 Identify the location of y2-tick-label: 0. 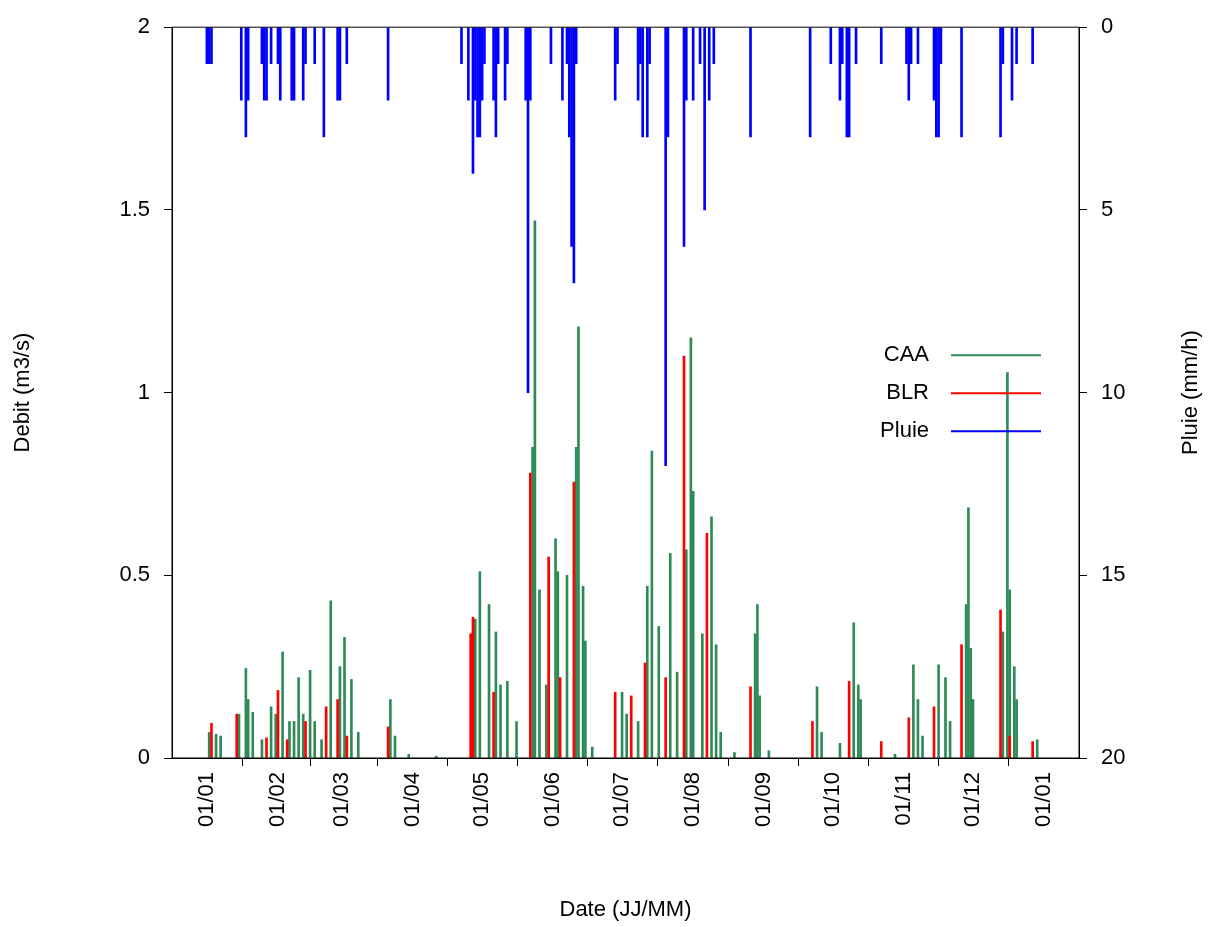
(1107, 26).